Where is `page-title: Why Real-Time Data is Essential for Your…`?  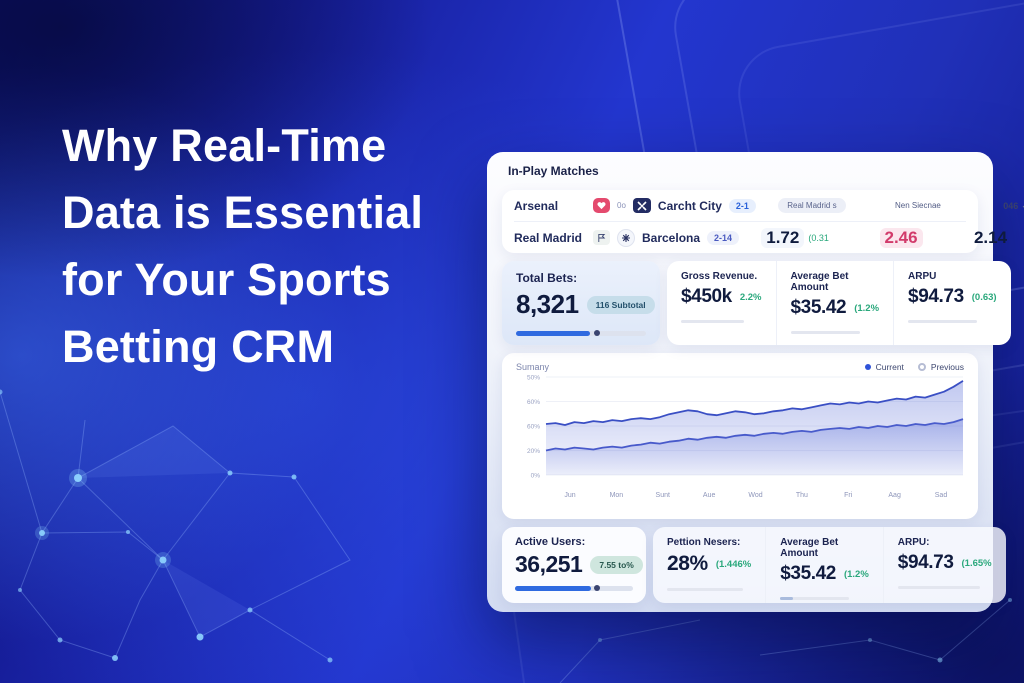 page-title: Why Real-Time Data is Essential for Your… is located at coordinates (242, 246).